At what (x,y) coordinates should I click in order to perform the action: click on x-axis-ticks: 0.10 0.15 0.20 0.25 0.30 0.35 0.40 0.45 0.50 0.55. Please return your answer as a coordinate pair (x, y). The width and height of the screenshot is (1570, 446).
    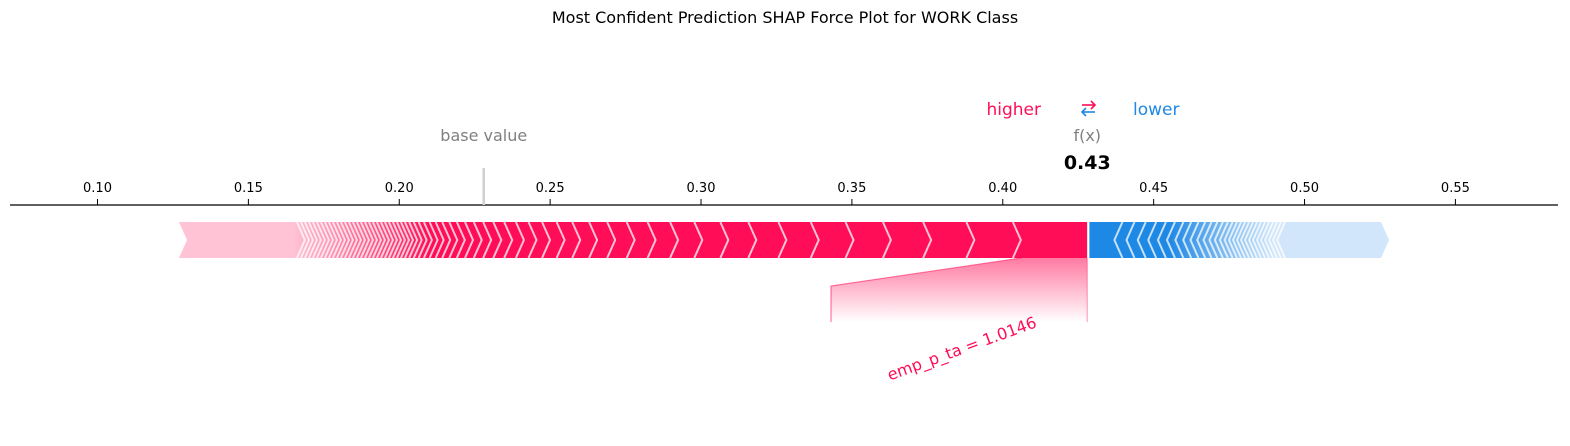
    Looking at the image, I should click on (776, 193).